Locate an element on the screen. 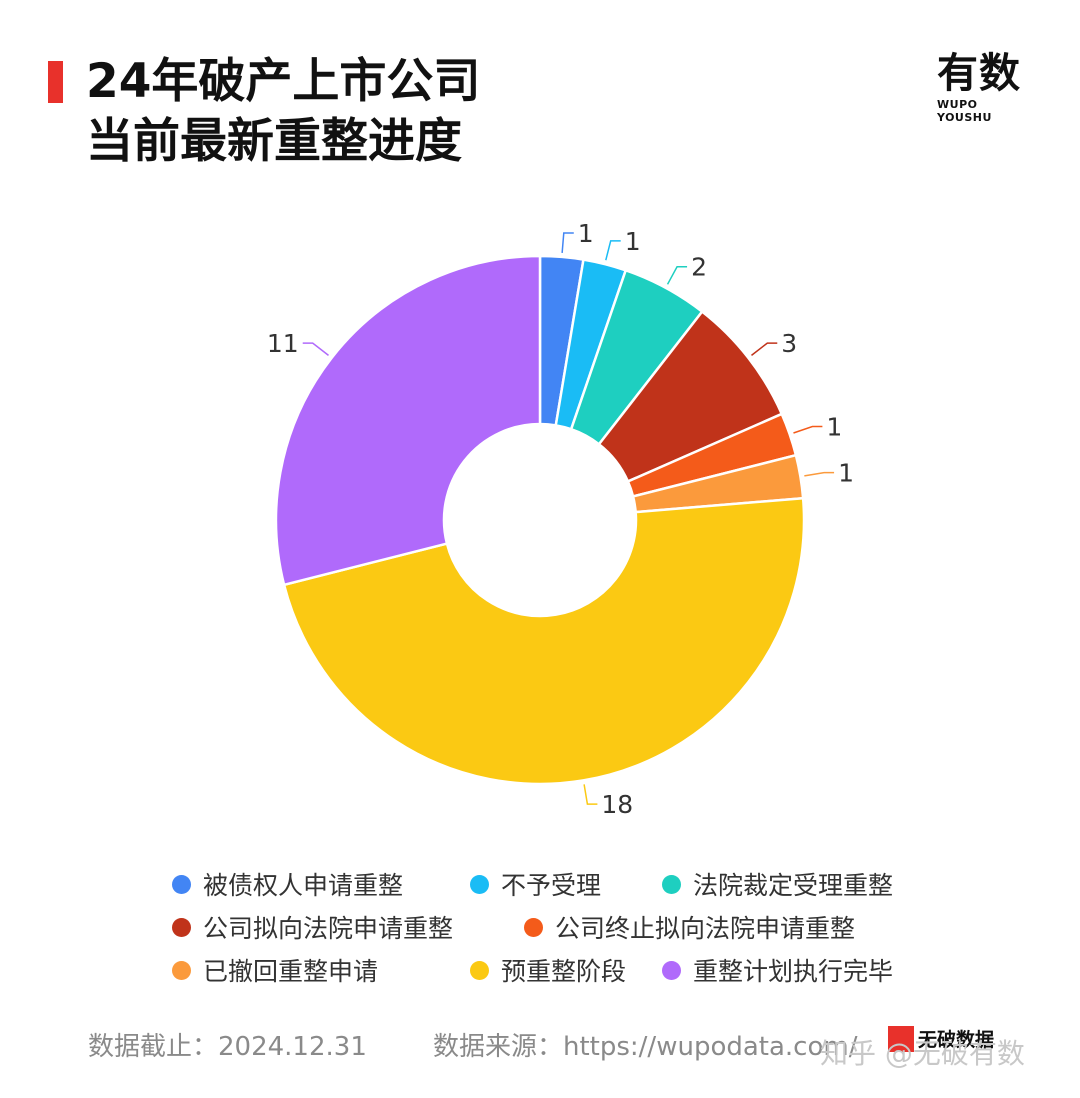  legend-label-1: 被债权人申请重整 is located at coordinates (303, 885).